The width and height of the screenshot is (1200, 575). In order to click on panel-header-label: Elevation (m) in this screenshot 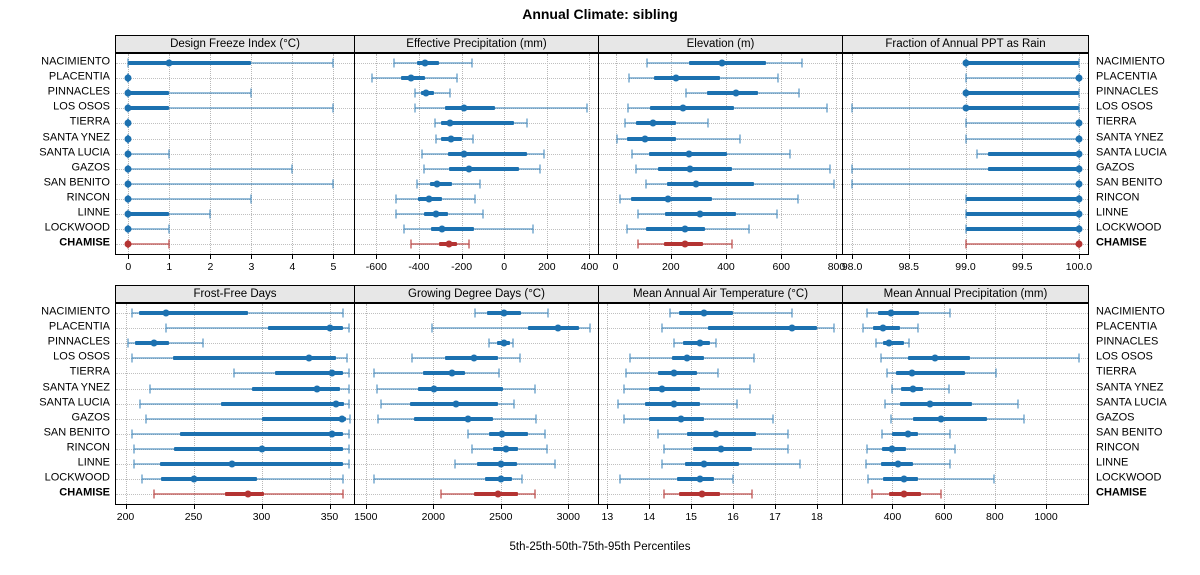, I will do `click(720, 44)`.